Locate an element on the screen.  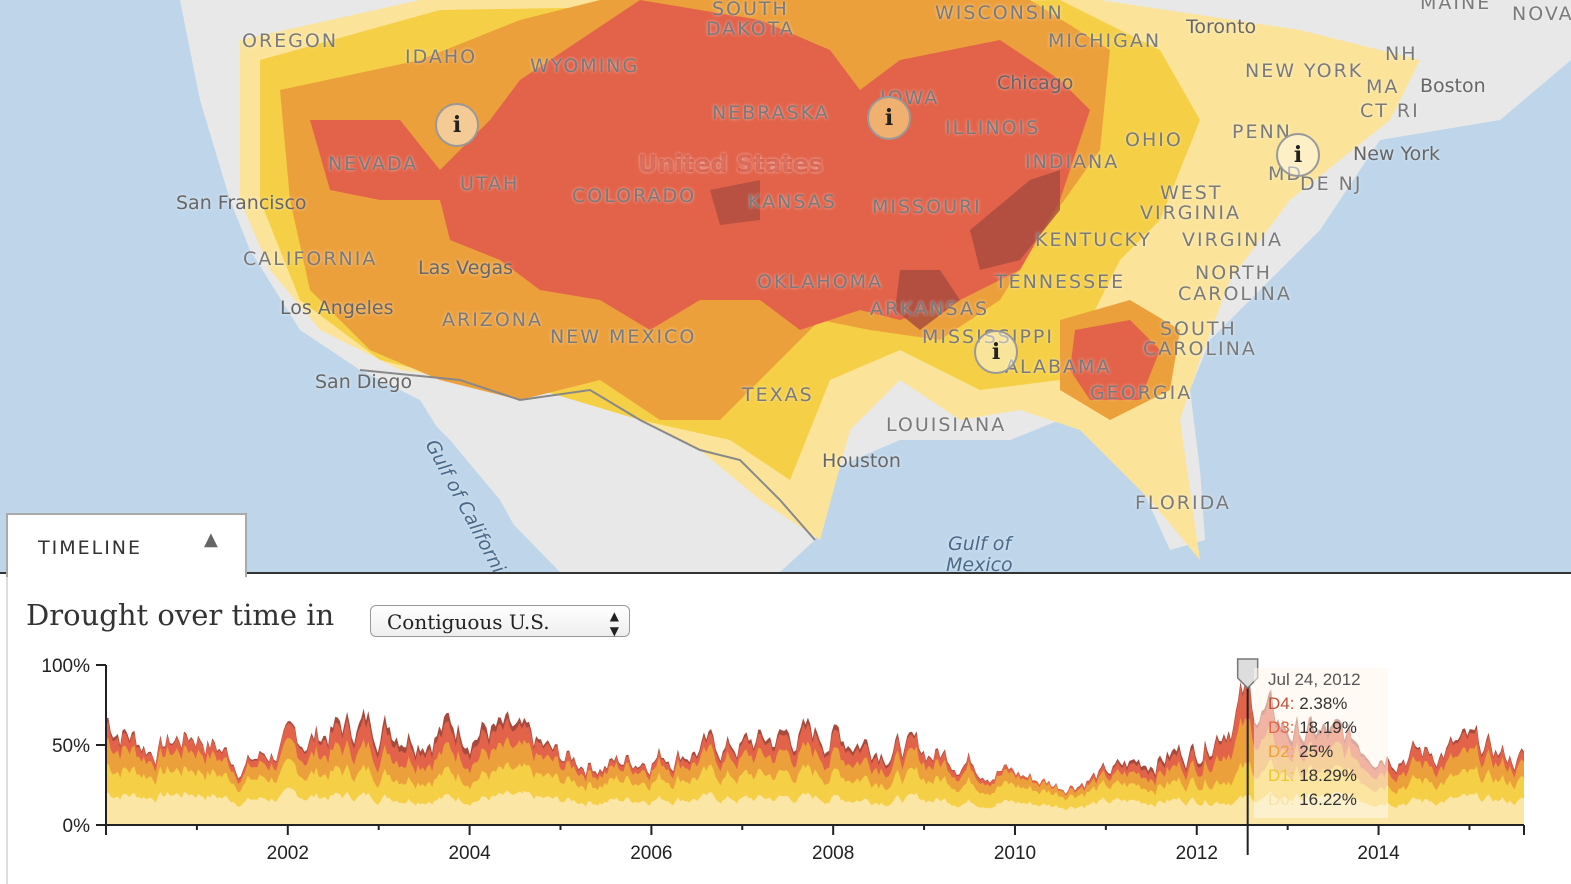
state-label: DAKOTA is located at coordinates (750, 29).